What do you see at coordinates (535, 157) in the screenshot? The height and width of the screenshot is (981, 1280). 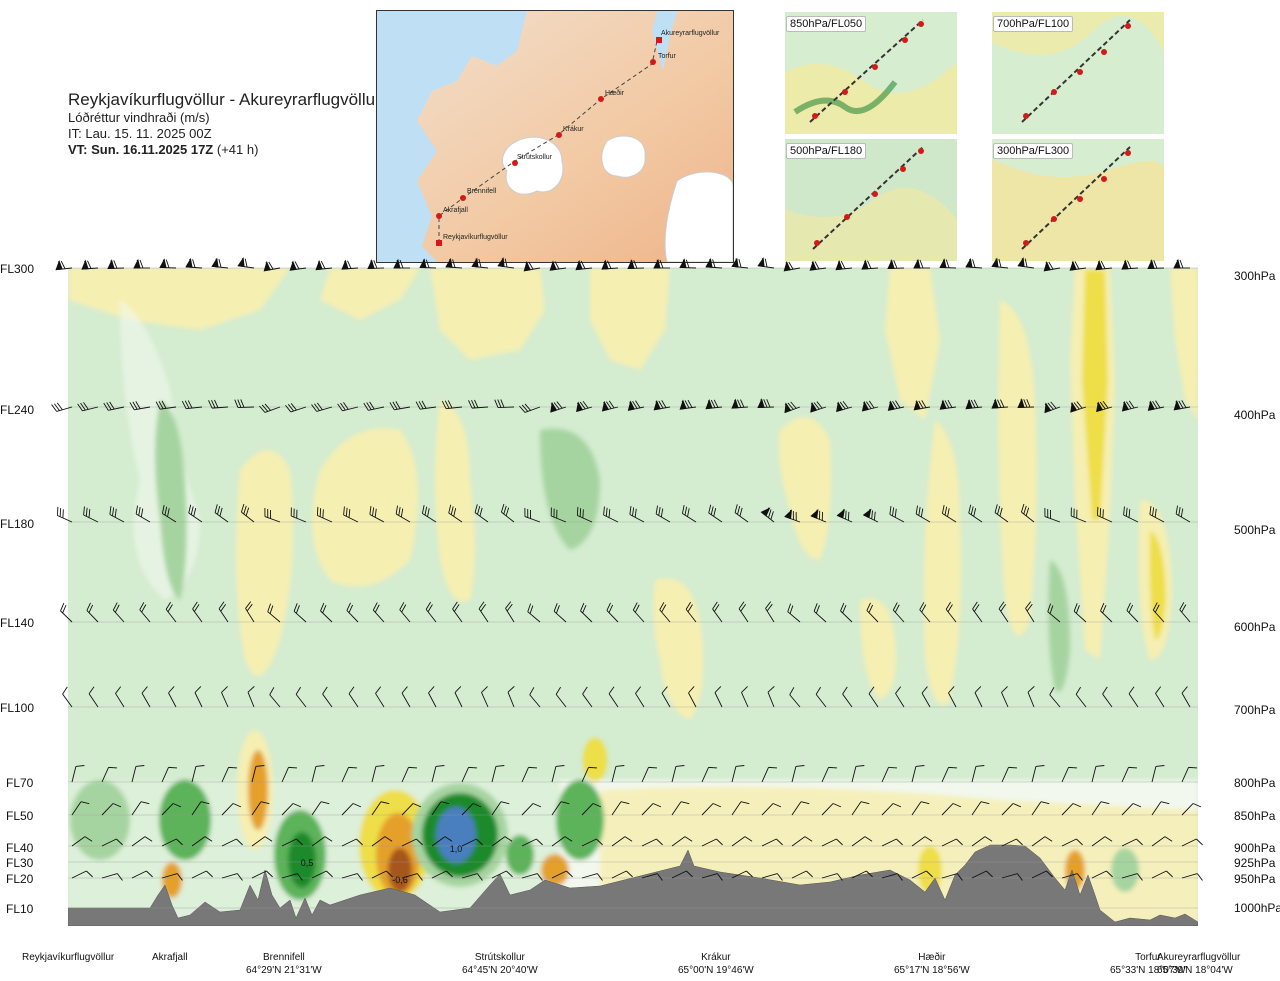 I see `map-label-strutskollur: Strútskollur` at bounding box center [535, 157].